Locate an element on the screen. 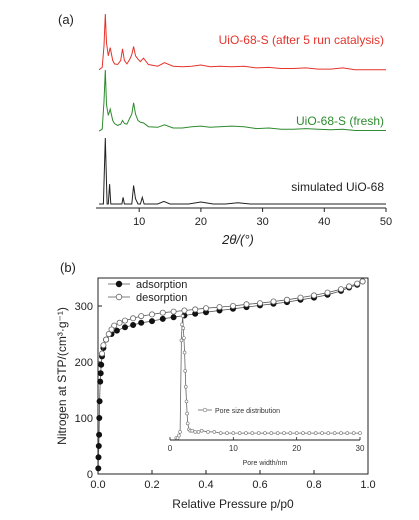 The width and height of the screenshot is (419, 520). series-label: simulated UiO-68 is located at coordinates (337, 187).